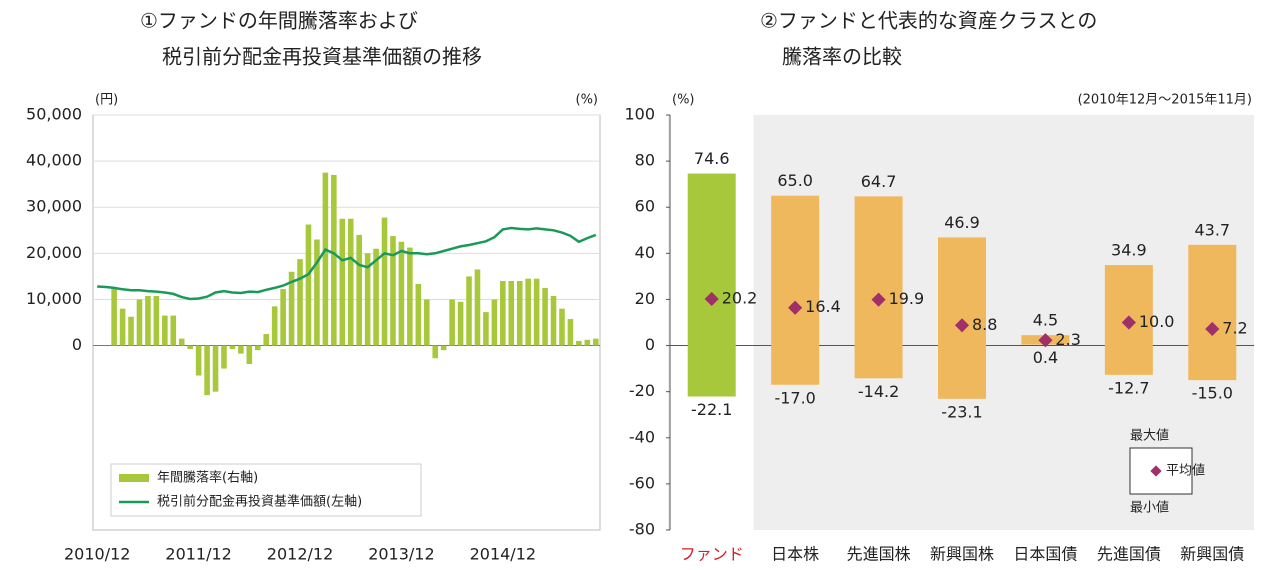 This screenshot has height=570, width=1262. What do you see at coordinates (795, 554) in the screenshot?
I see `x-tick-label: 日本株` at bounding box center [795, 554].